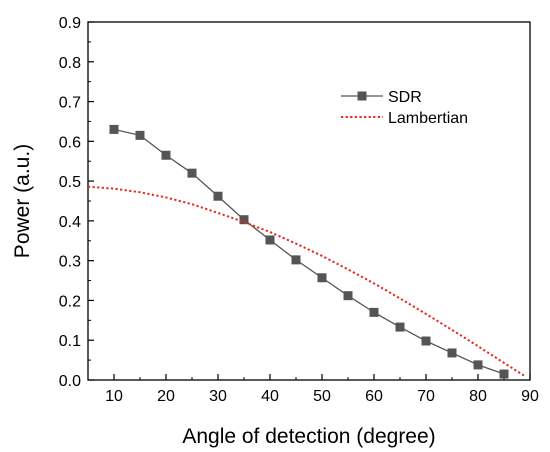 The width and height of the screenshot is (550, 452). What do you see at coordinates (270, 396) in the screenshot?
I see `x-tick-label: 40` at bounding box center [270, 396].